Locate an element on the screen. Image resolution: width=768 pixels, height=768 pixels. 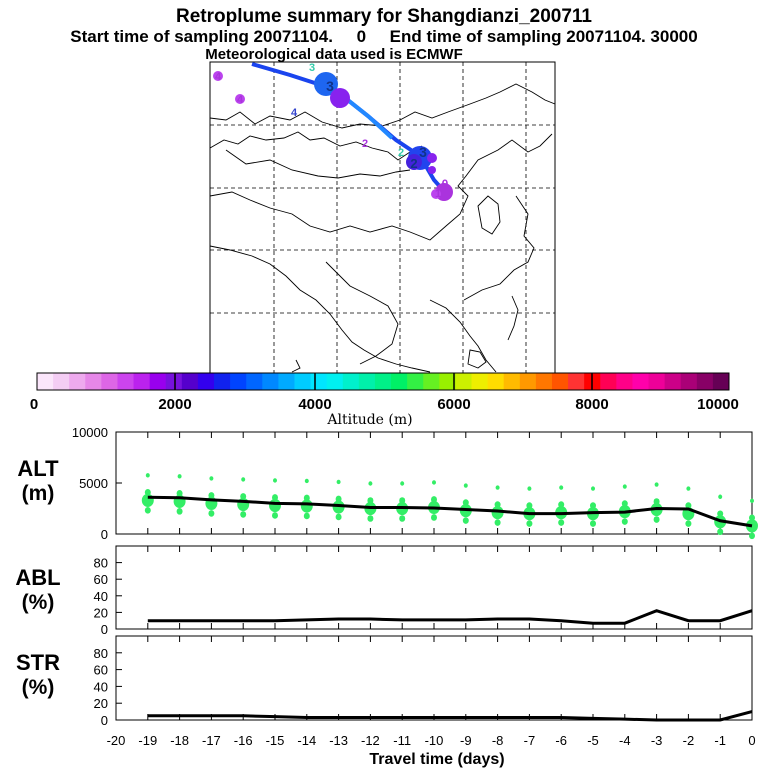
x-tick-label: 0 is located at coordinates (751, 740).